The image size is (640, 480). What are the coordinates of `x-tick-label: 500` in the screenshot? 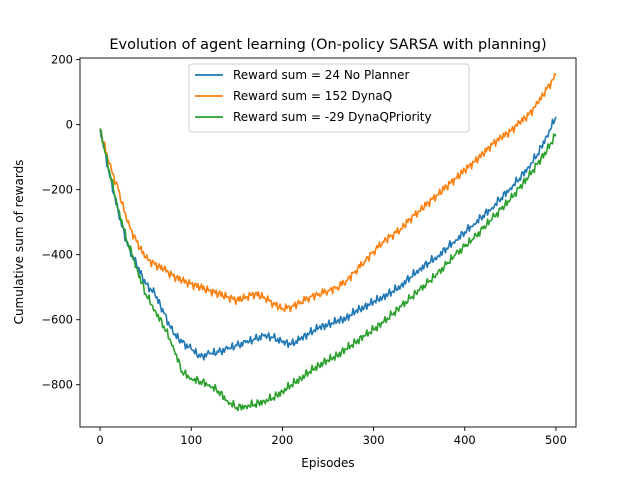 It's located at (556, 440).